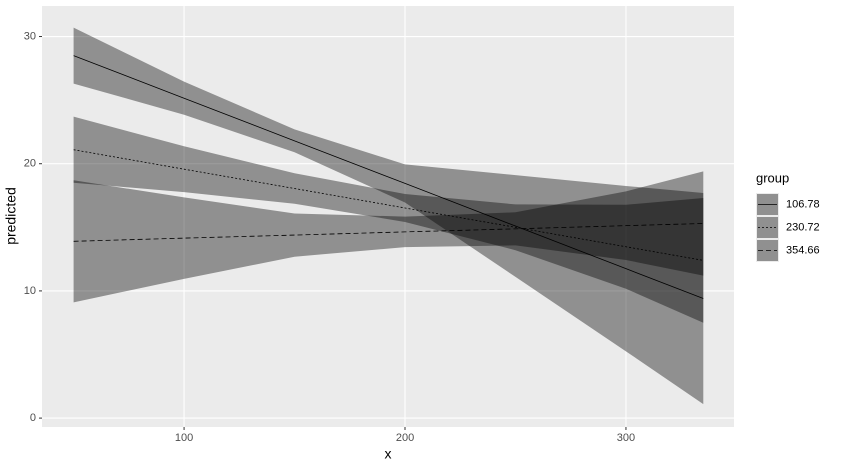 The height and width of the screenshot is (468, 842). What do you see at coordinates (11, 216) in the screenshot?
I see `y-axis-title: predicted` at bounding box center [11, 216].